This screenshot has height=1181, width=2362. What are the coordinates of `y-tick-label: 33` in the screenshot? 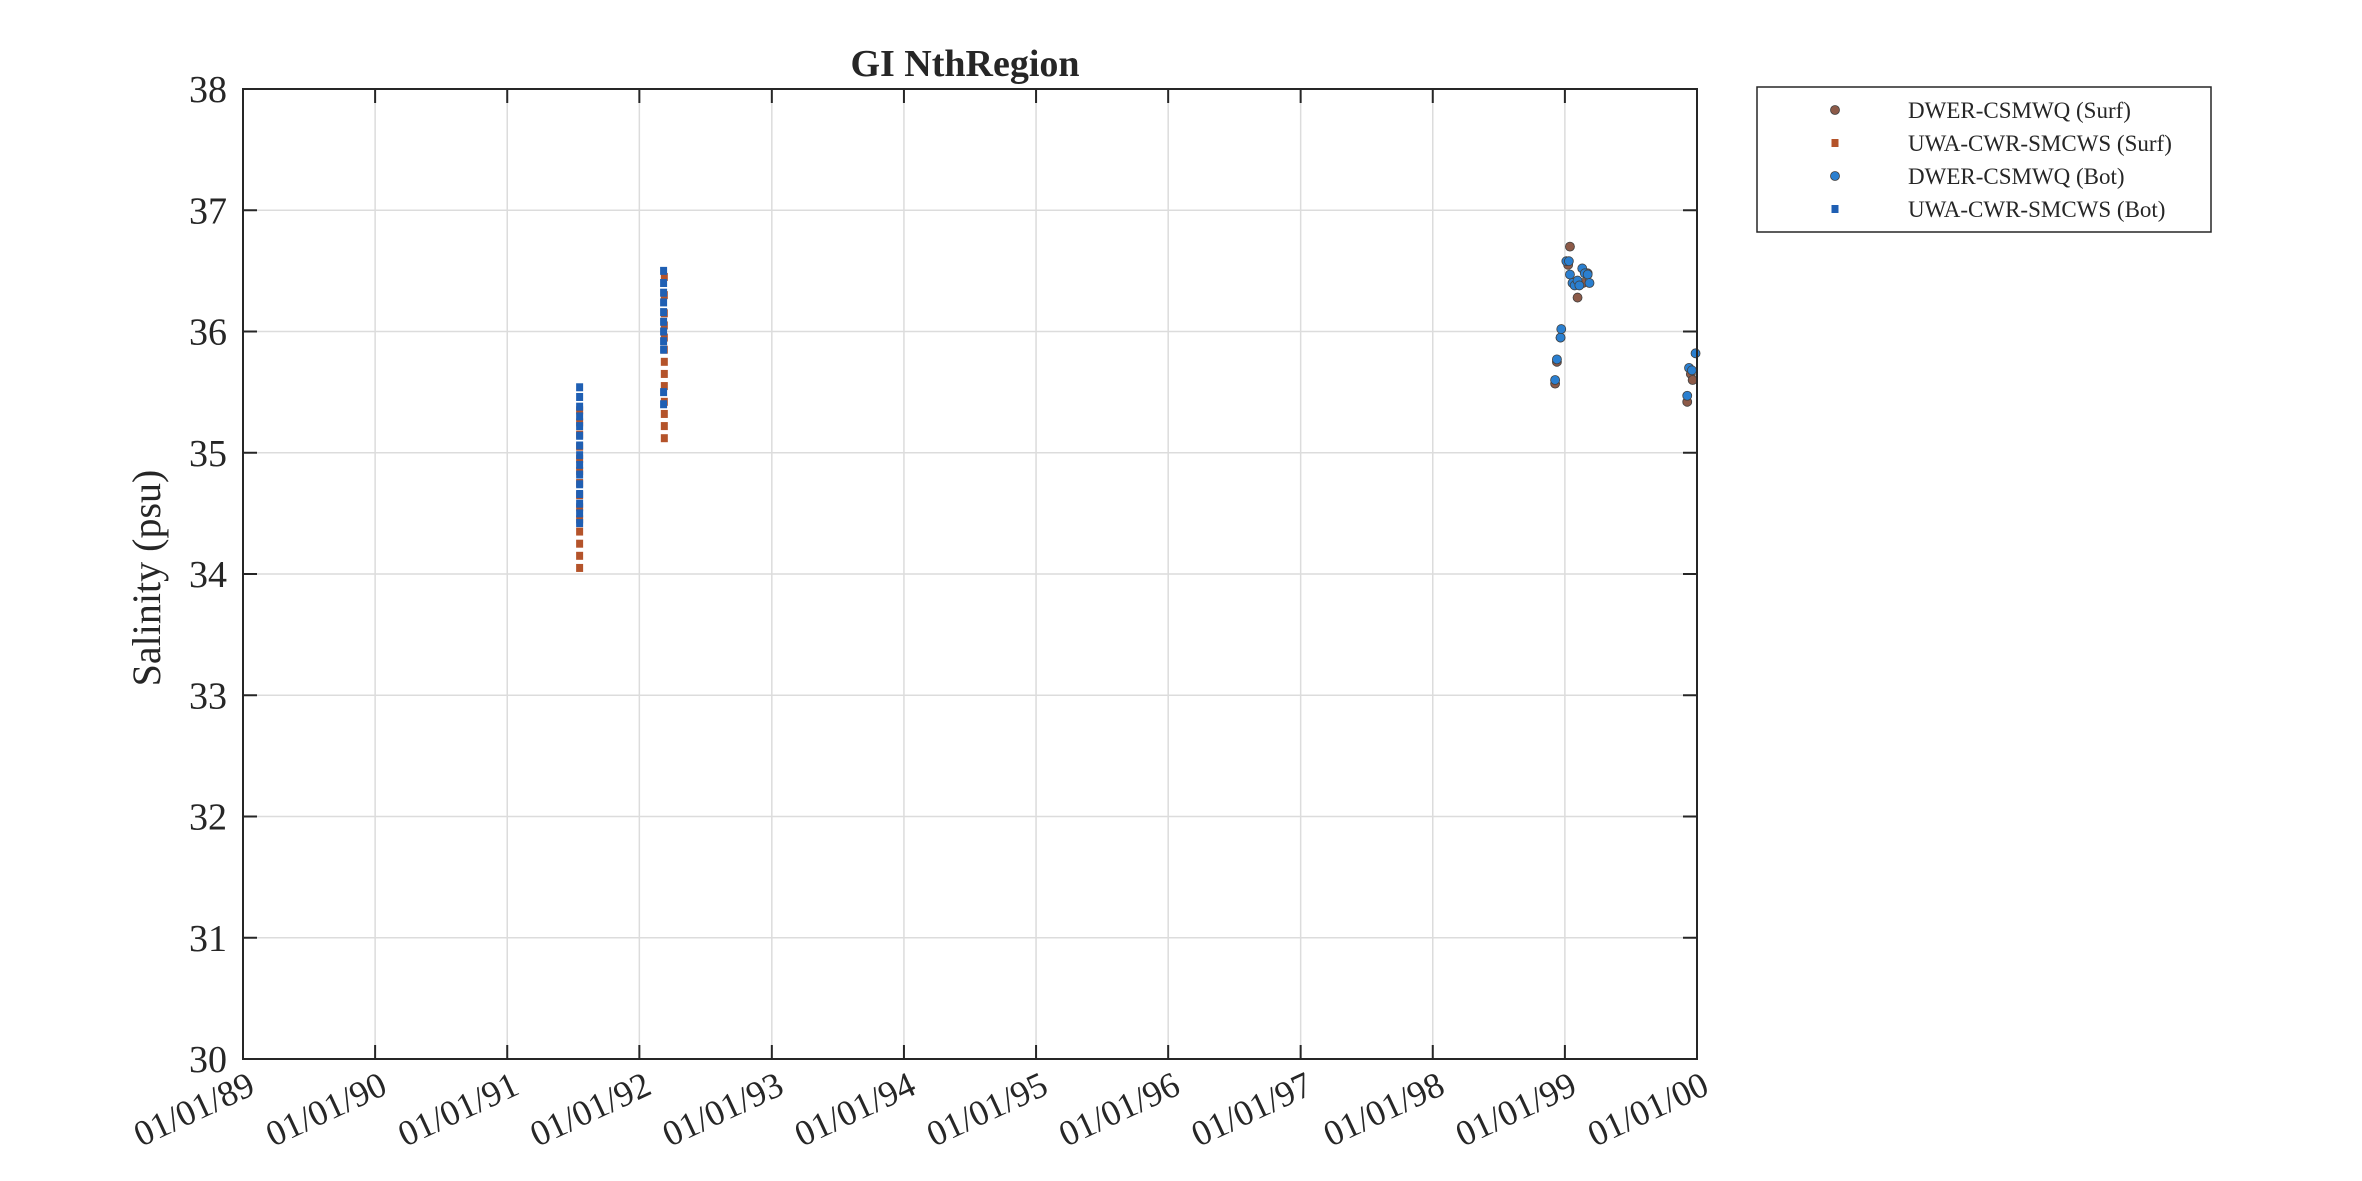 It's located at (208, 696).